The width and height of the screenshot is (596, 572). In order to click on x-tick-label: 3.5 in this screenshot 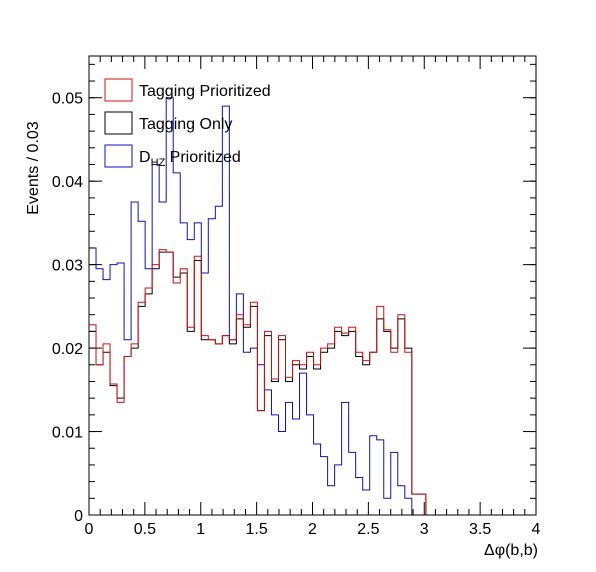, I will do `click(480, 529)`.